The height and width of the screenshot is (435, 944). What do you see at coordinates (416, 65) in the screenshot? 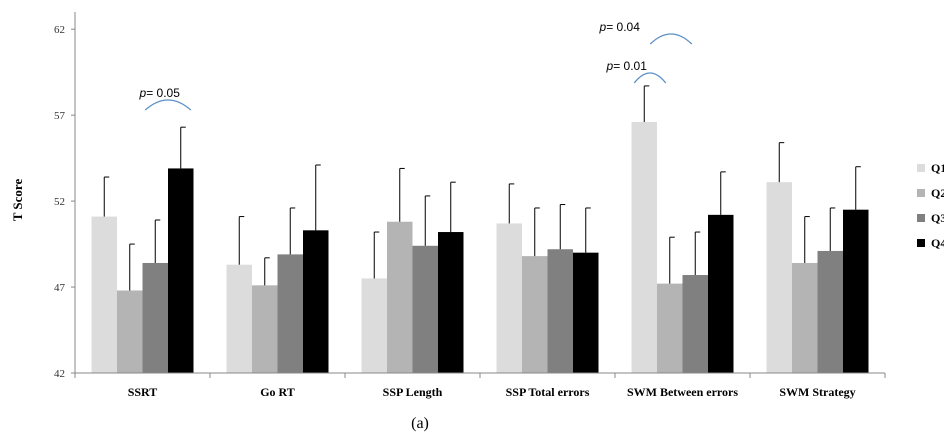
I see `significance-annotations: p= 0.05p= 0.01p= 0.04` at bounding box center [416, 65].